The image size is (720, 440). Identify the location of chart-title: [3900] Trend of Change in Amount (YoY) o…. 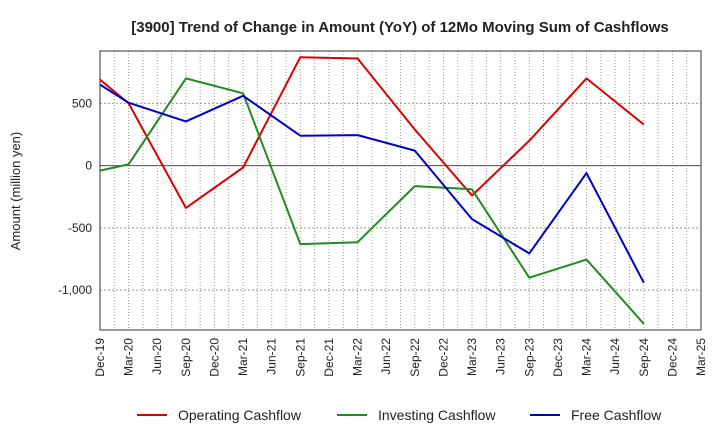
(400, 27).